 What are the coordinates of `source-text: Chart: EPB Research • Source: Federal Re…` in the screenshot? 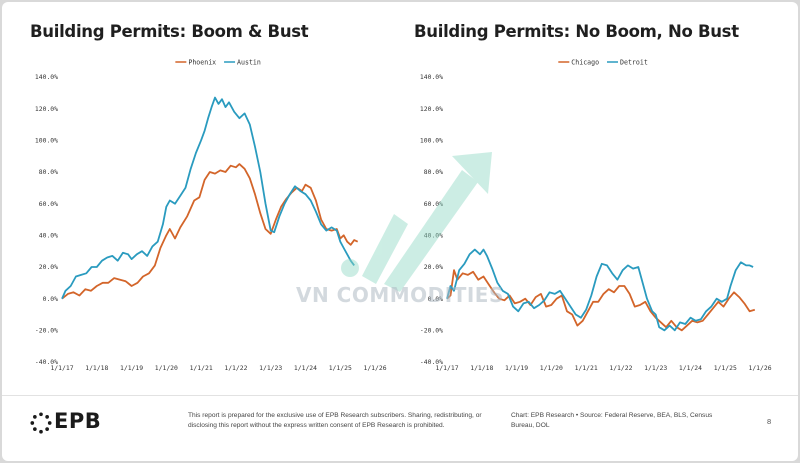 It's located at (612, 420).